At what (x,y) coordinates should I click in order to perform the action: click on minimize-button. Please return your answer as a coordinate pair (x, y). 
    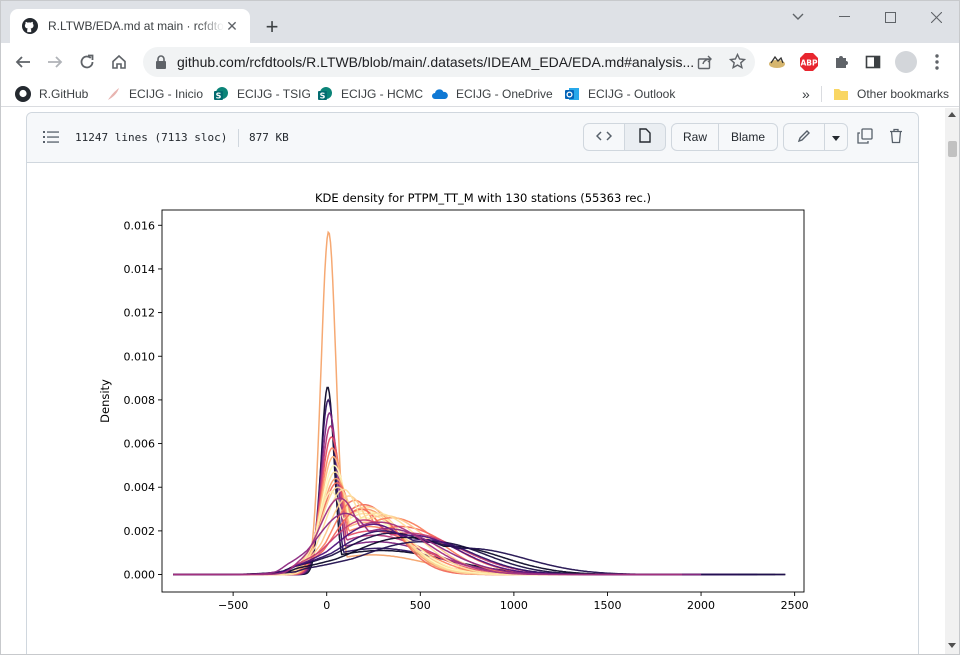
    Looking at the image, I should click on (844, 17).